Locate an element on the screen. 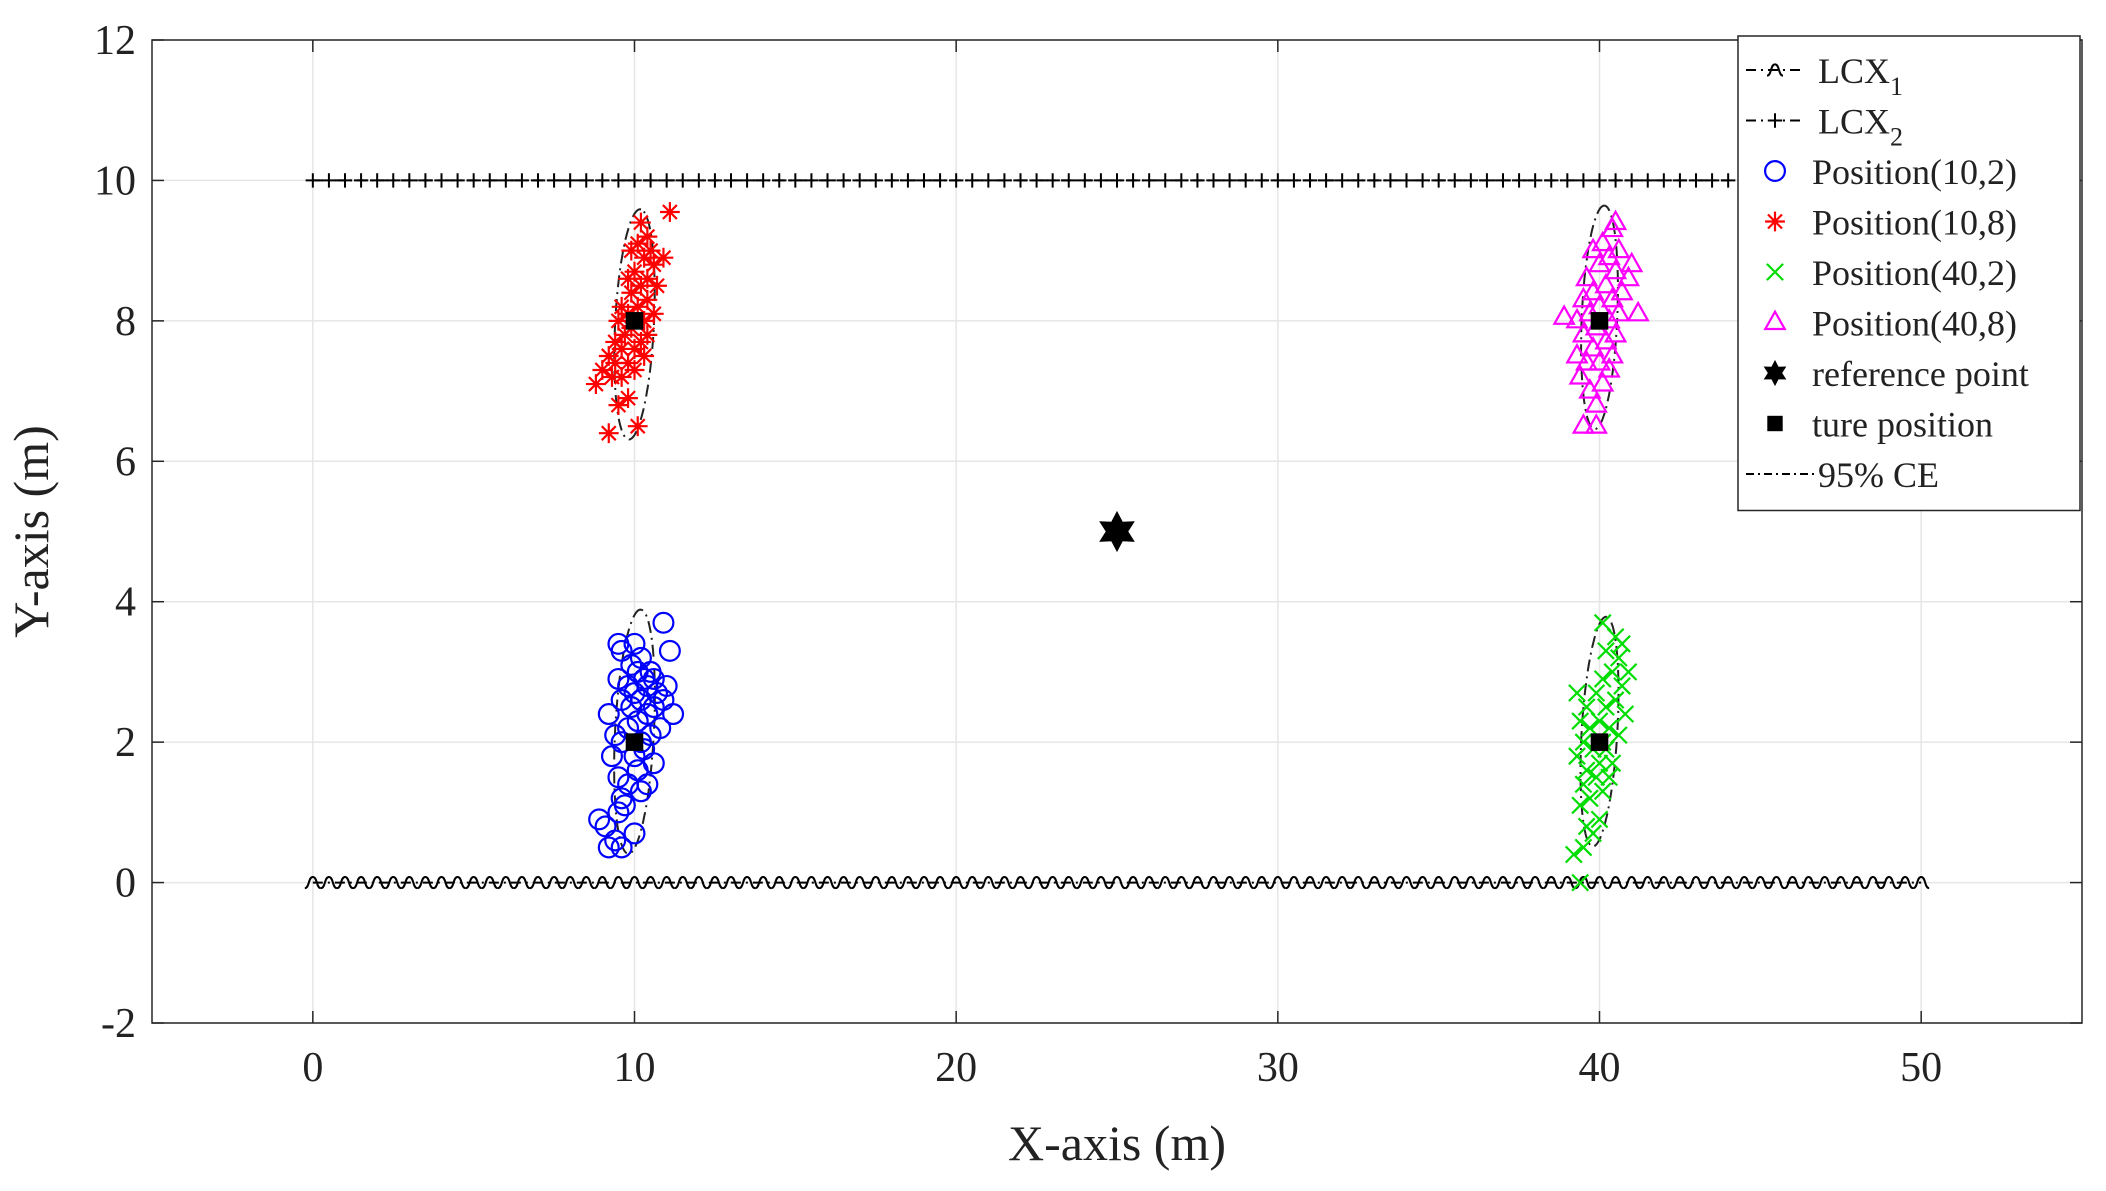 The width and height of the screenshot is (2106, 1191). legend-entry: 95% CE is located at coordinates (1842, 475).